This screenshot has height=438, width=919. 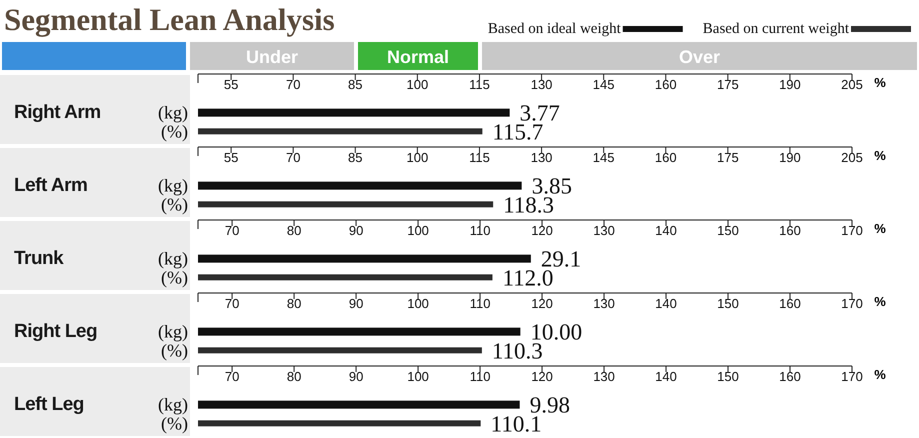 What do you see at coordinates (776, 29) in the screenshot?
I see `legend-label: Based on current weight` at bounding box center [776, 29].